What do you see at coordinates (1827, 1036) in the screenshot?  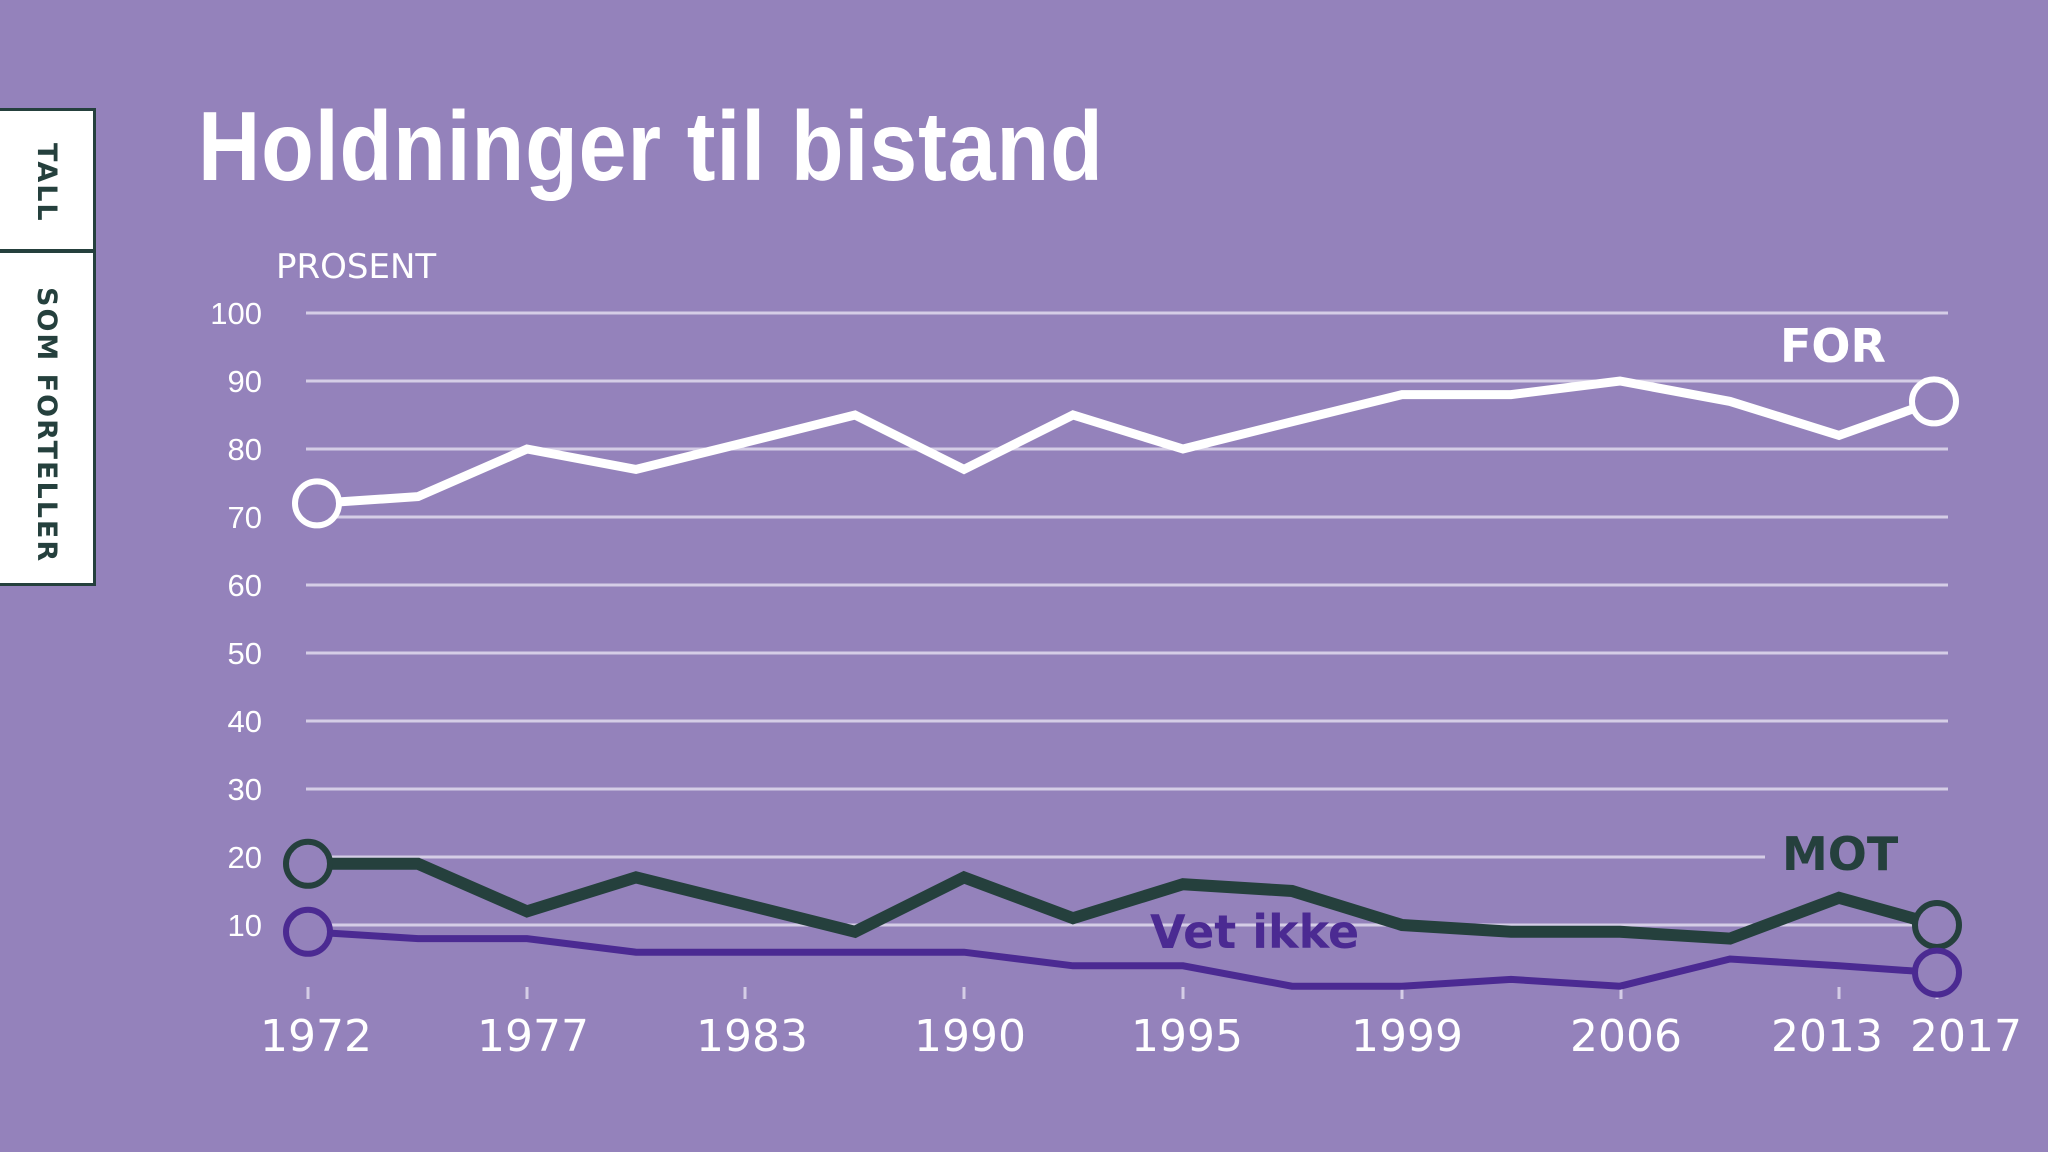 I see `x-tick-label-2013: 2013` at bounding box center [1827, 1036].